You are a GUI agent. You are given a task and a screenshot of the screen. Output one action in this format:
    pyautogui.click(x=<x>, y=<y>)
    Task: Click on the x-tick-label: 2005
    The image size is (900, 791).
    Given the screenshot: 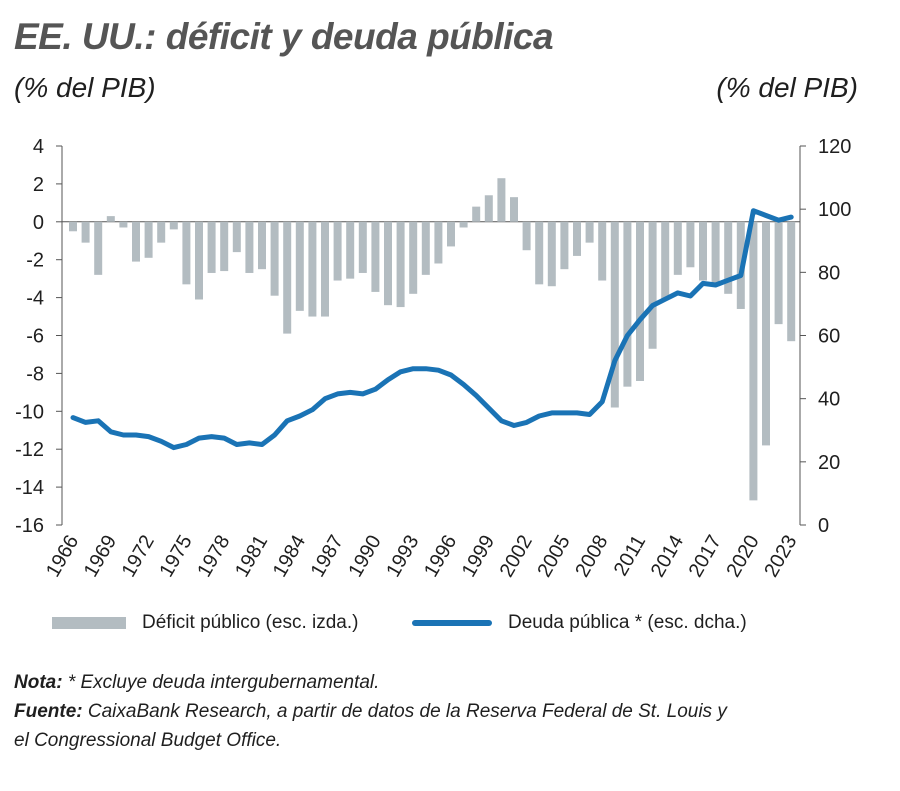 What is the action you would take?
    pyautogui.click(x=553, y=557)
    